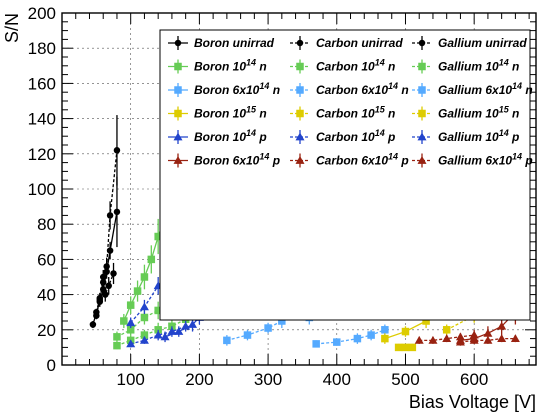 This screenshot has height=416, width=550. What do you see at coordinates (42, 154) in the screenshot?
I see `y-tick-label: 120` at bounding box center [42, 154].